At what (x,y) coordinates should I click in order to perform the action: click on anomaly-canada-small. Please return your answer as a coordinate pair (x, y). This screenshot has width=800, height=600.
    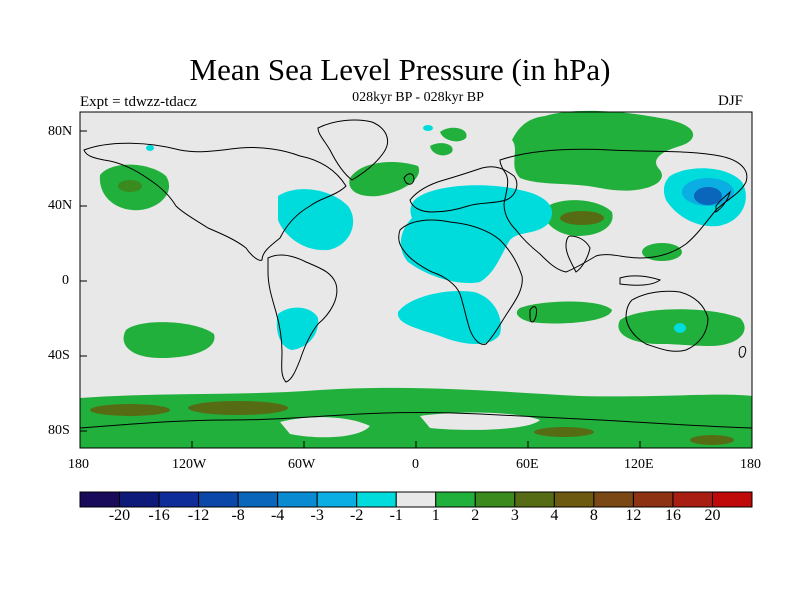
    Looking at the image, I should click on (428, 128).